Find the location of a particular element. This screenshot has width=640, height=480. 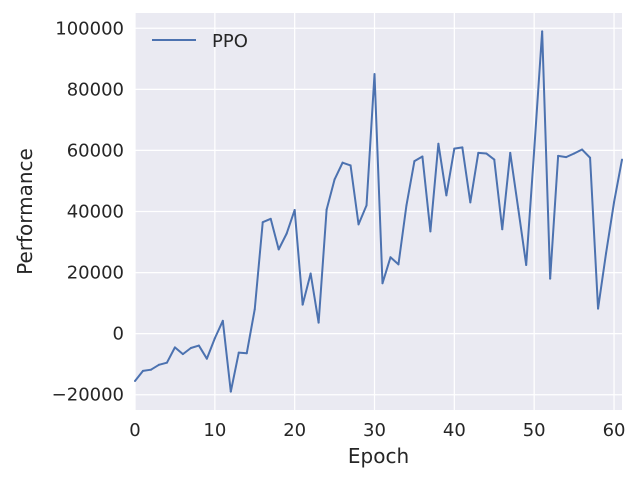

x-tick-labels: 0 10 20 30 40 50 60 is located at coordinates (377, 430).